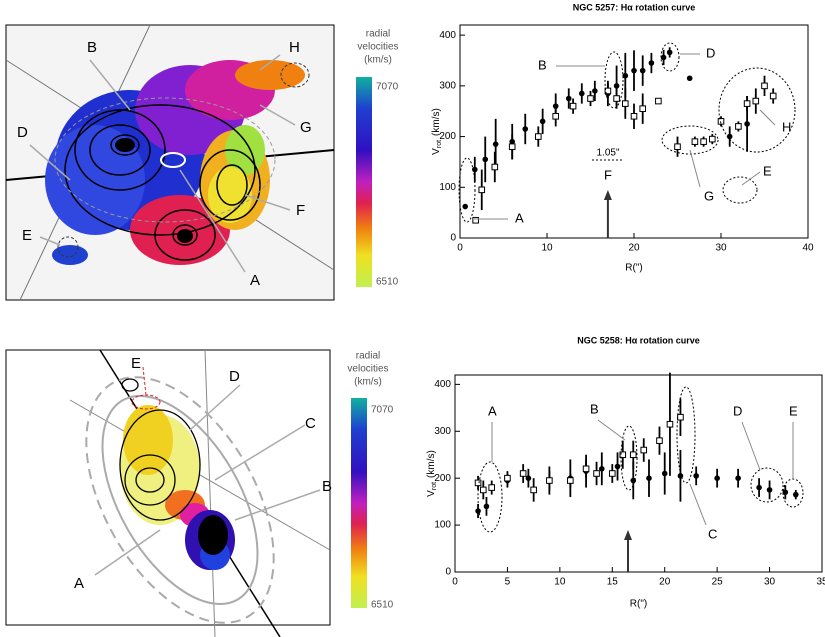 Image resolution: width=825 pixels, height=637 pixels. What do you see at coordinates (820, 582) in the screenshot?
I see `x-tick-label: 35` at bounding box center [820, 582].